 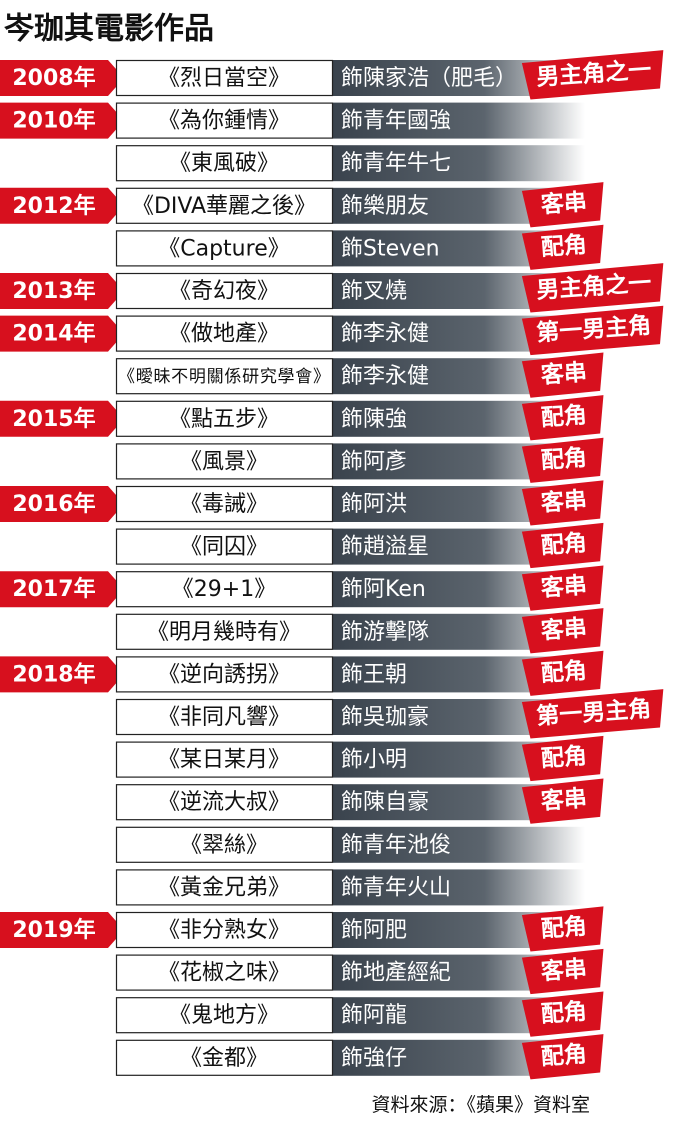 What do you see at coordinates (396, 163) in the screenshot?
I see `role: 飾青年牛七` at bounding box center [396, 163].